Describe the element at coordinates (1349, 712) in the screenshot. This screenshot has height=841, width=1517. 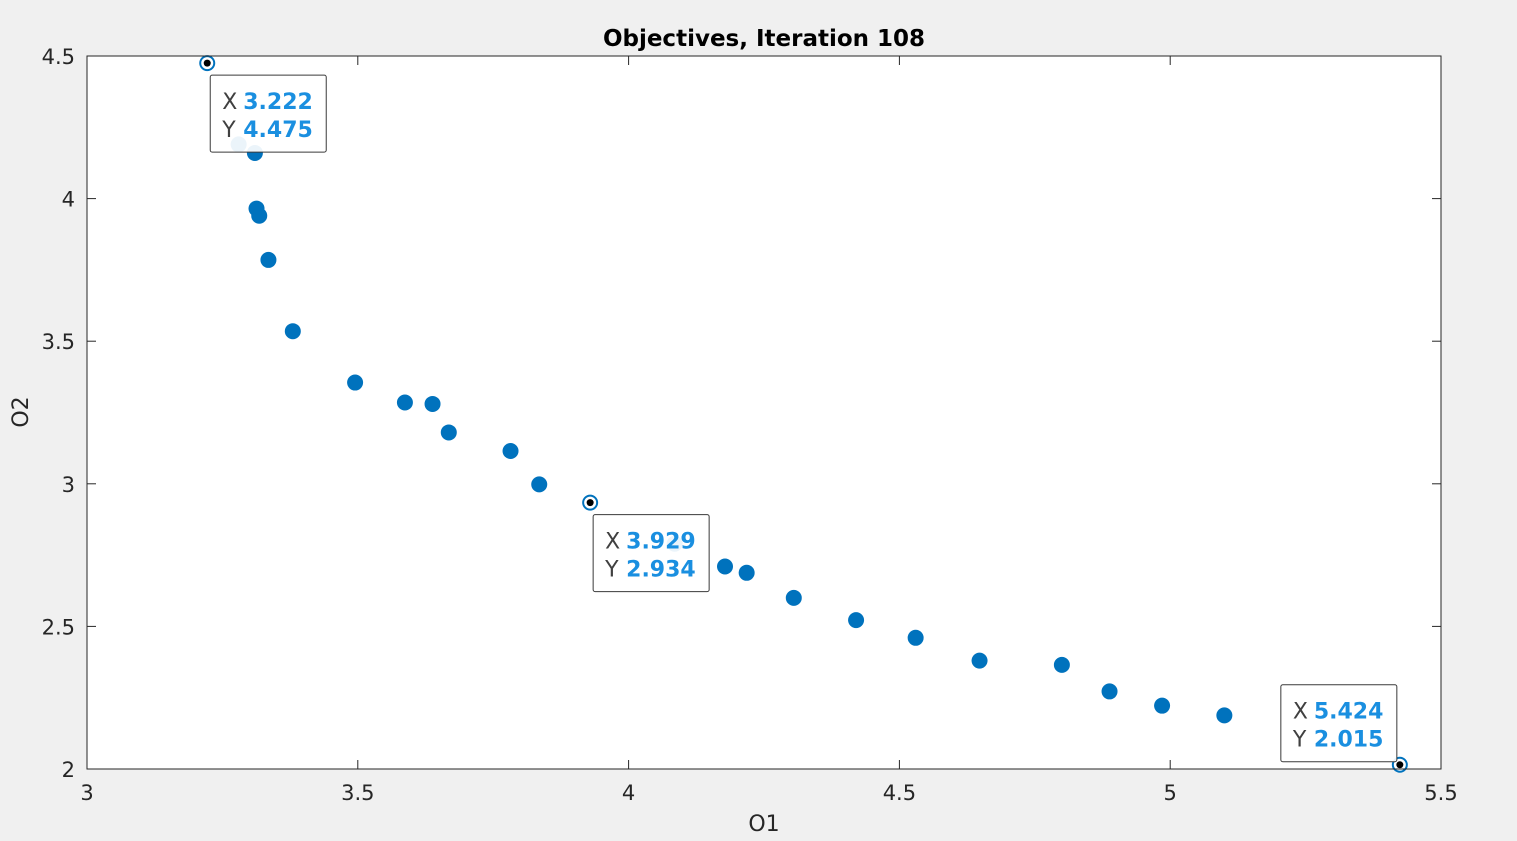
I see `datatip-x-value: 5.424` at that location.